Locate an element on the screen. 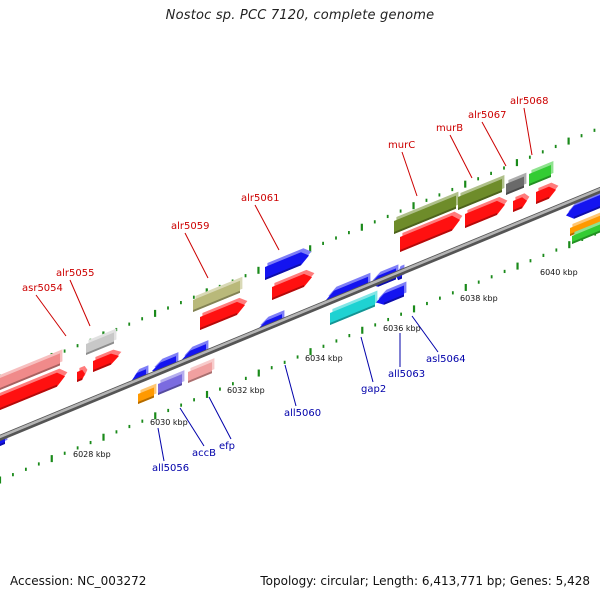  gene-label-reverse: all5056 is located at coordinates (170, 468).